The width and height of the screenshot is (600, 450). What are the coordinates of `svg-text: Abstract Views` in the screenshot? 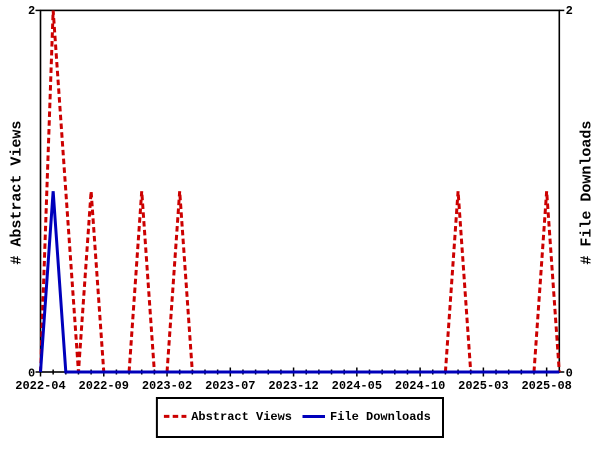 It's located at (241, 417).